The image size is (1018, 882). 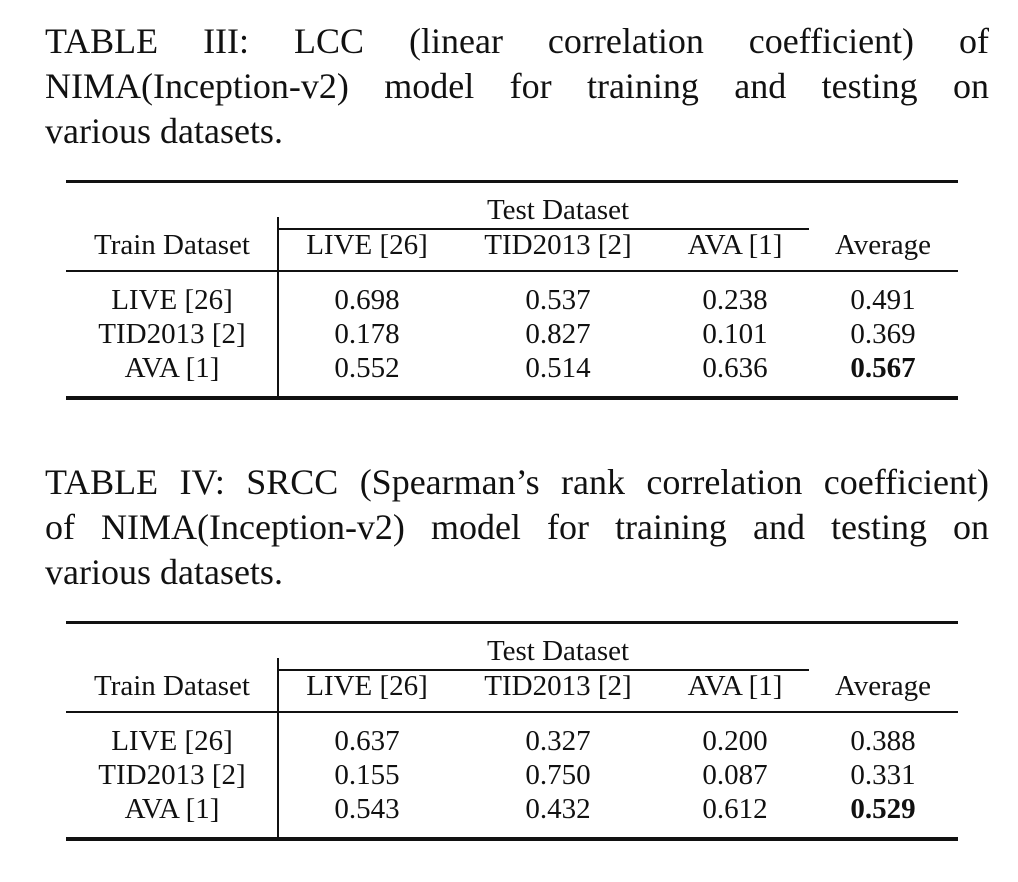 What do you see at coordinates (735, 741) in the screenshot?
I see `table-cell: 0.200` at bounding box center [735, 741].